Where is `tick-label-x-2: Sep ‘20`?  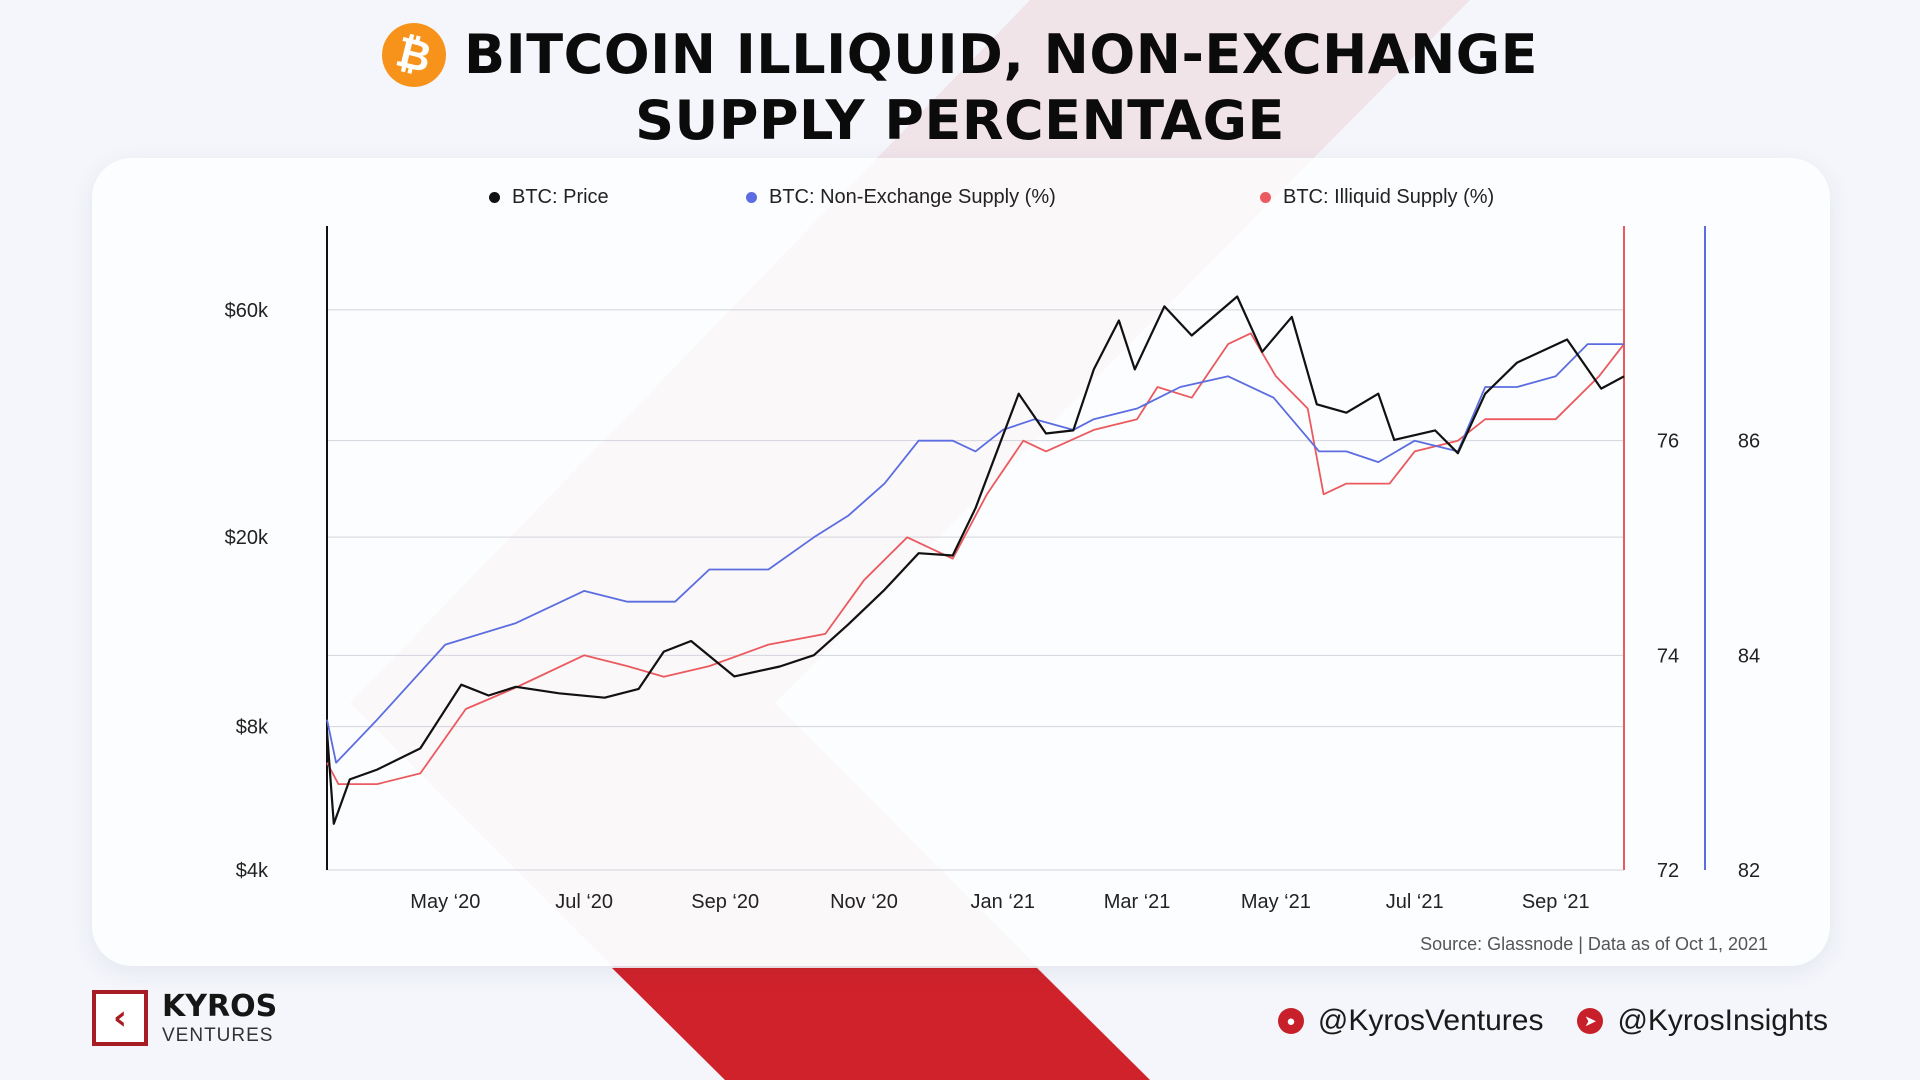 tick-label-x-2: Sep ‘20 is located at coordinates (725, 902).